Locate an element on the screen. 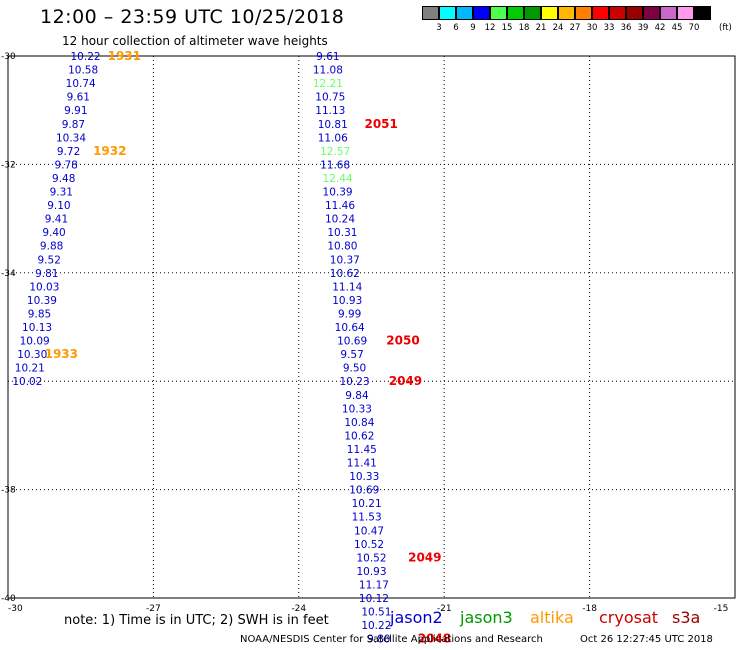 This screenshot has width=740, height=650. pass-time-label: 1932 is located at coordinates (109, 151).